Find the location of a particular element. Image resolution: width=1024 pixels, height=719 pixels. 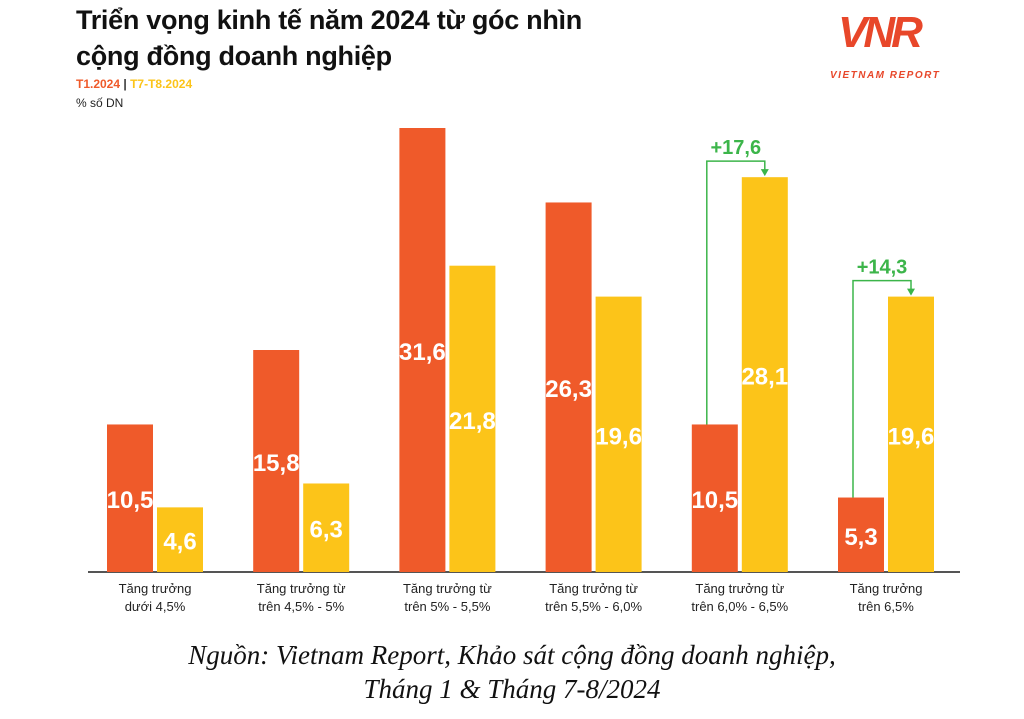

bar-label: 31,6 is located at coordinates (422, 352).